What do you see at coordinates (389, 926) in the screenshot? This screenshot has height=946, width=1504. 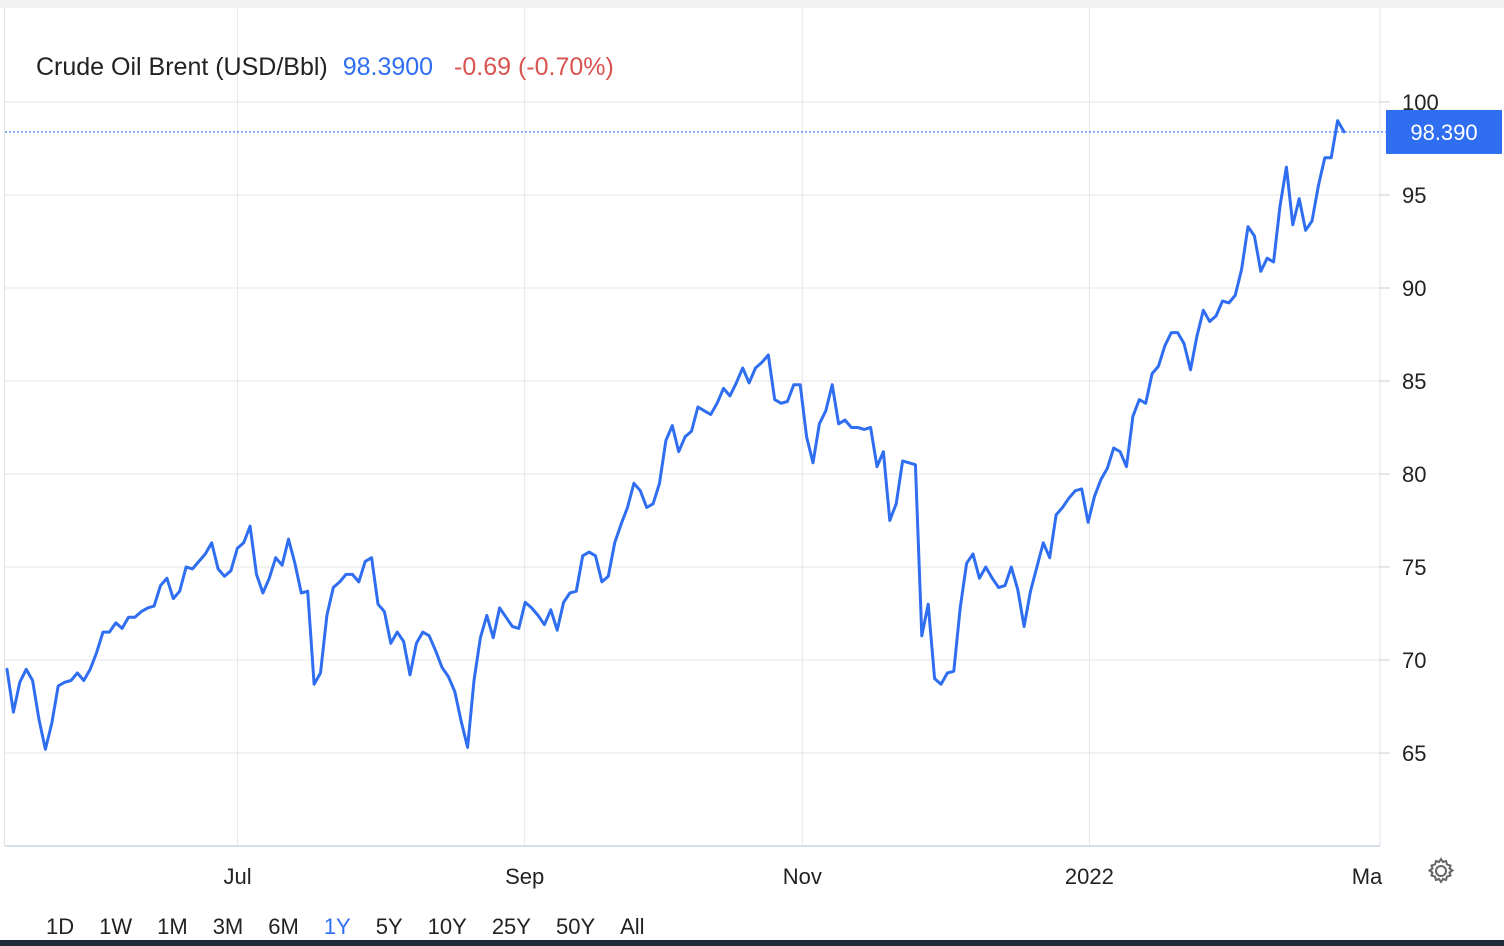 I see `range-button-5y: 5Y` at bounding box center [389, 926].